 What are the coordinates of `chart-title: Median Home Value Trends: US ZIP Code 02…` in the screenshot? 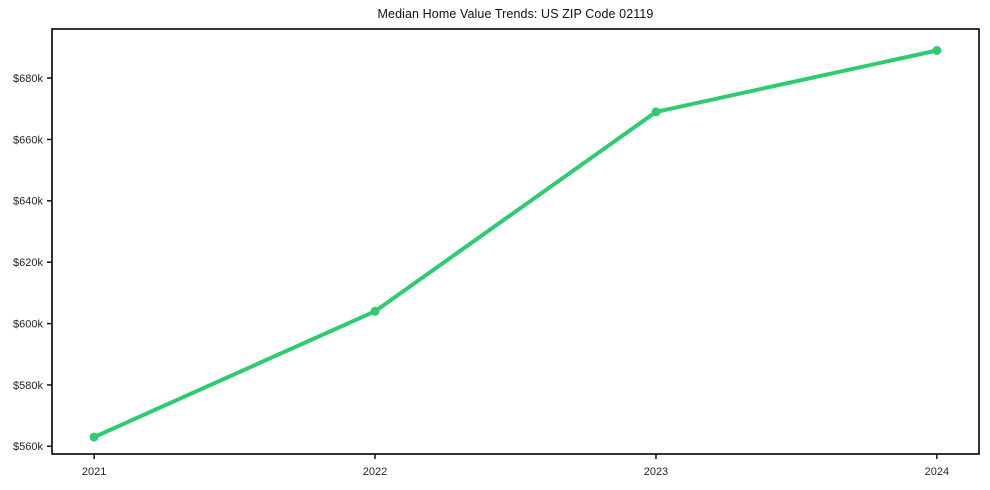 It's located at (515, 14).